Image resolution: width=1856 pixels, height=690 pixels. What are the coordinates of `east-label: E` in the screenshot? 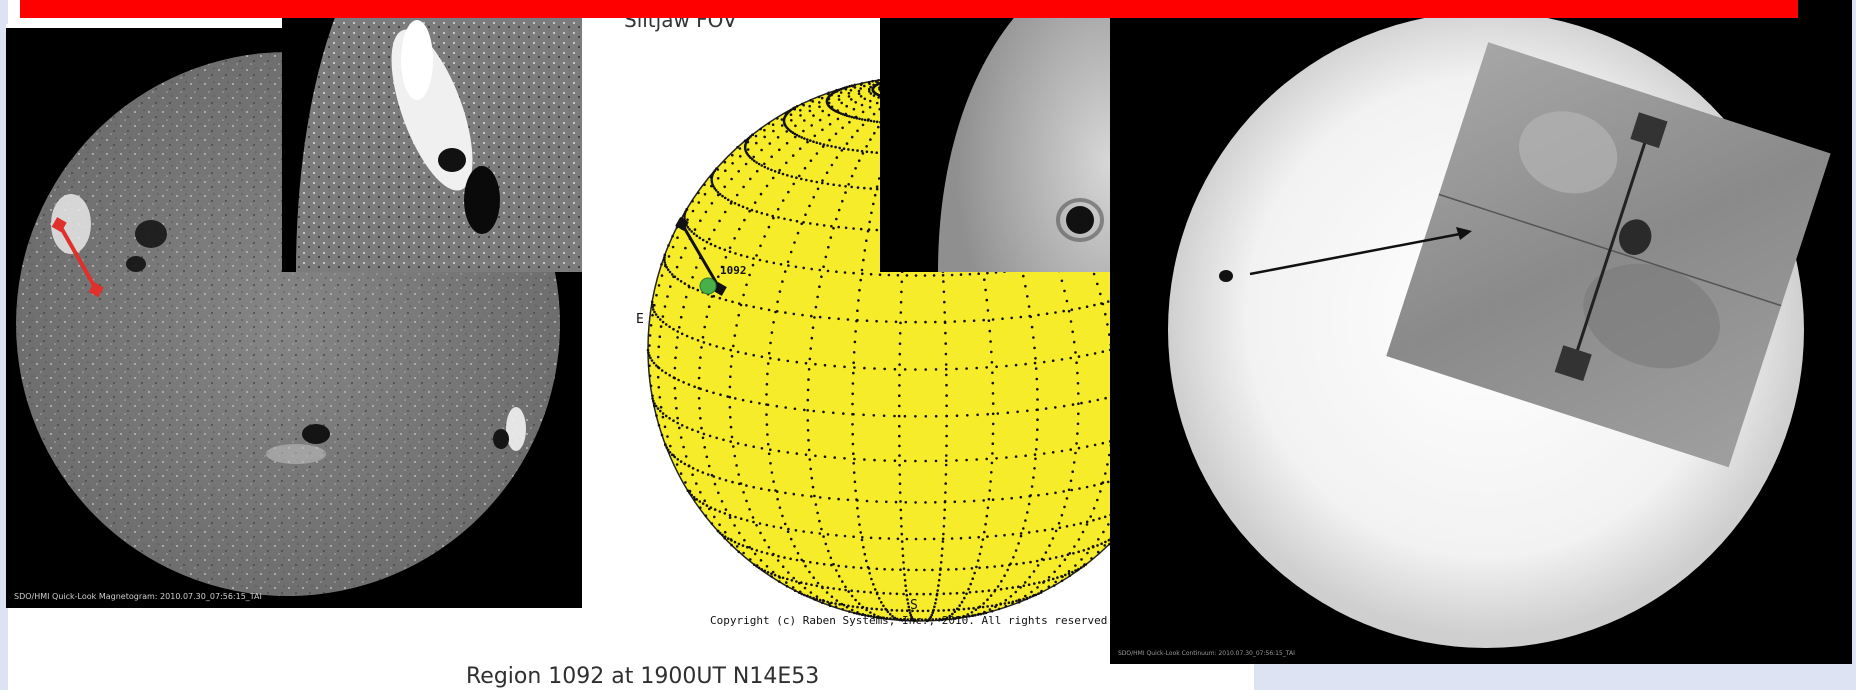 It's located at (640, 319).